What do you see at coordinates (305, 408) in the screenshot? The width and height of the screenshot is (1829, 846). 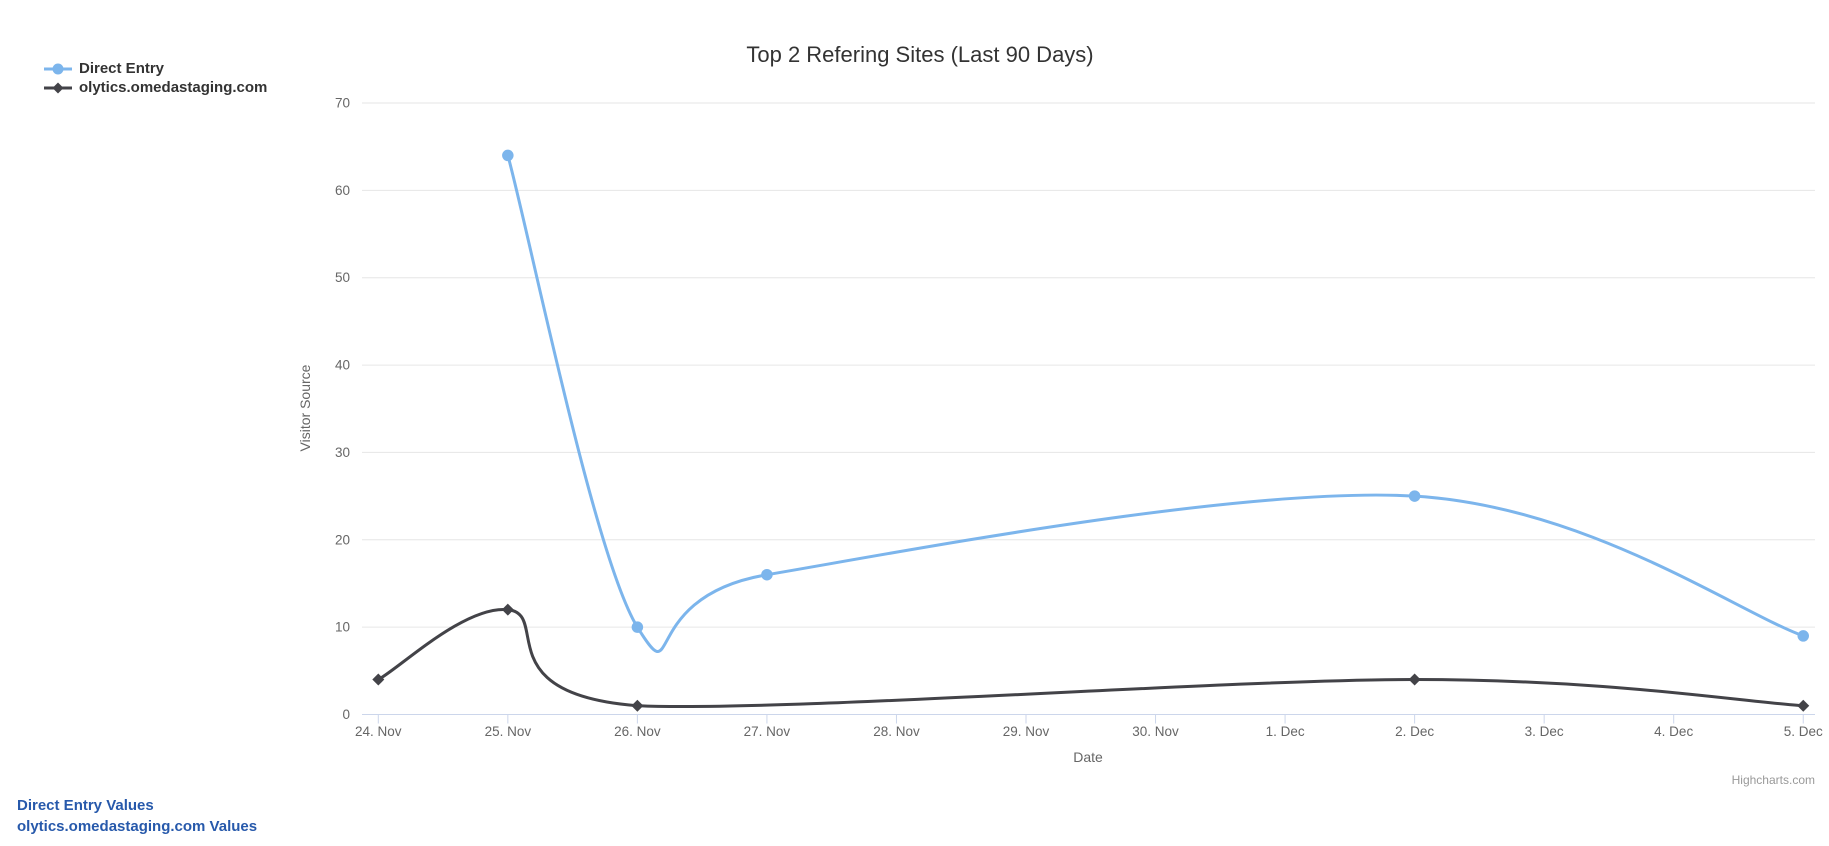 I see `y-axis-title: Visitor Source` at bounding box center [305, 408].